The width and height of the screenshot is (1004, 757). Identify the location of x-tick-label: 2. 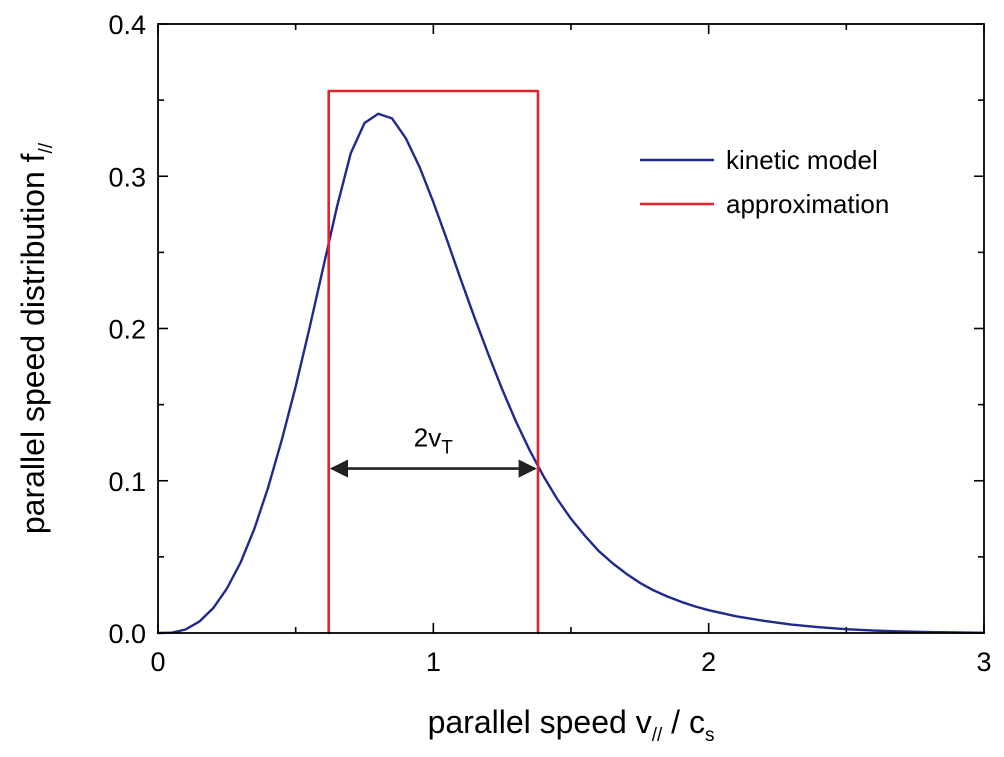
(708, 662).